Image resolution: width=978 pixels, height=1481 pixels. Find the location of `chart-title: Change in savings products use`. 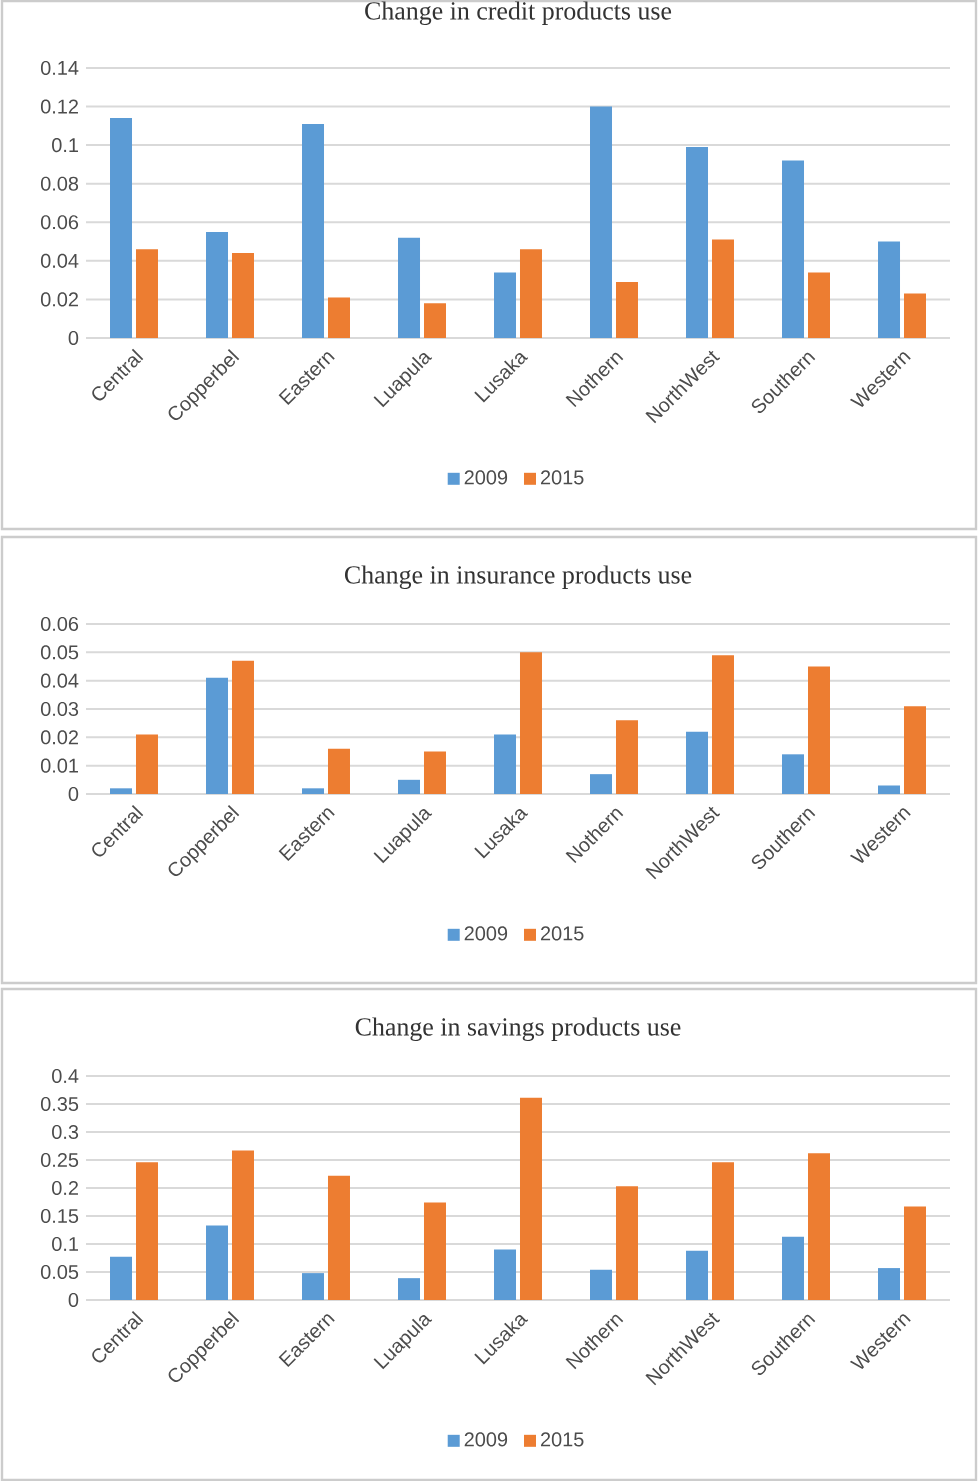

chart-title: Change in savings products use is located at coordinates (518, 1029).